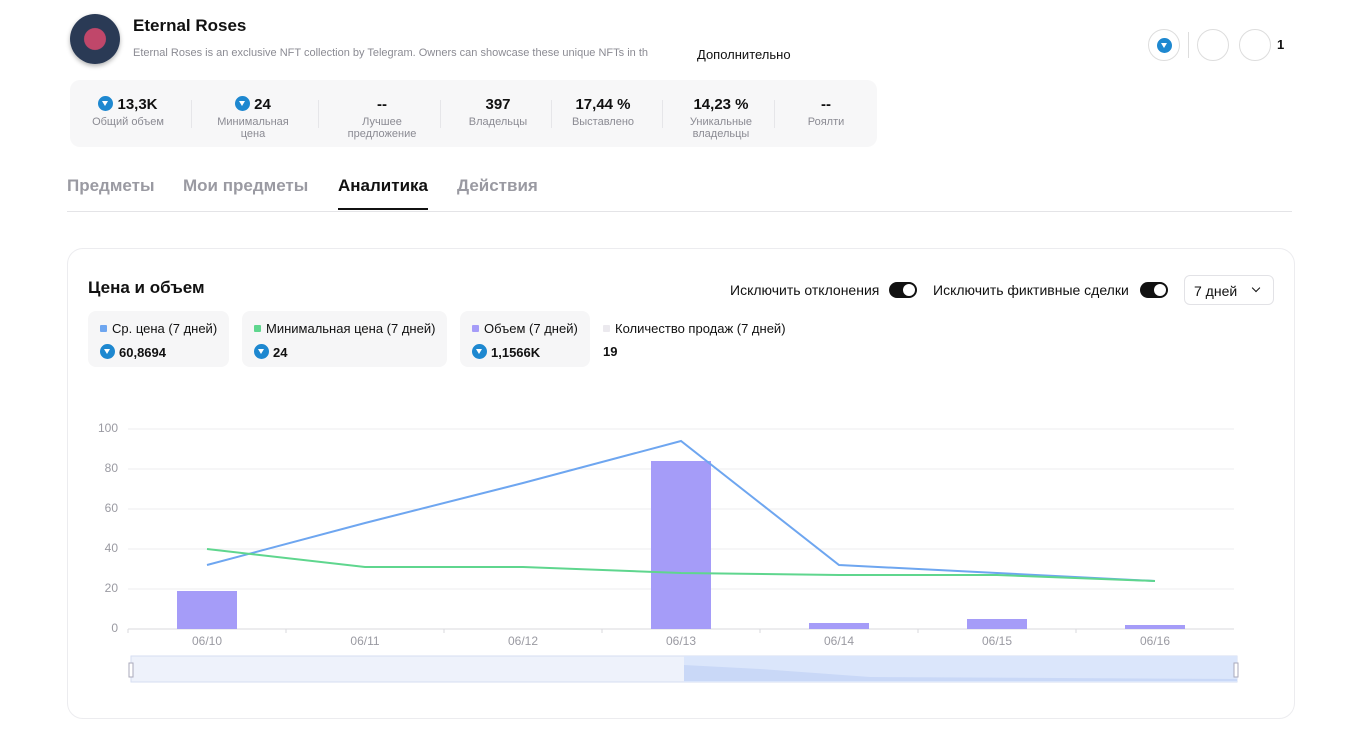 The height and width of the screenshot is (738, 1360). Describe the element at coordinates (253, 118) in the screenshot. I see `stat: 24 Минимальная цена` at that location.